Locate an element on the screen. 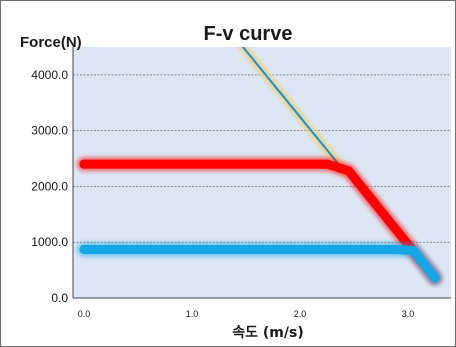 Image resolution: width=456 pixels, height=347 pixels. x-tick-label: 0.0 is located at coordinates (84, 314).